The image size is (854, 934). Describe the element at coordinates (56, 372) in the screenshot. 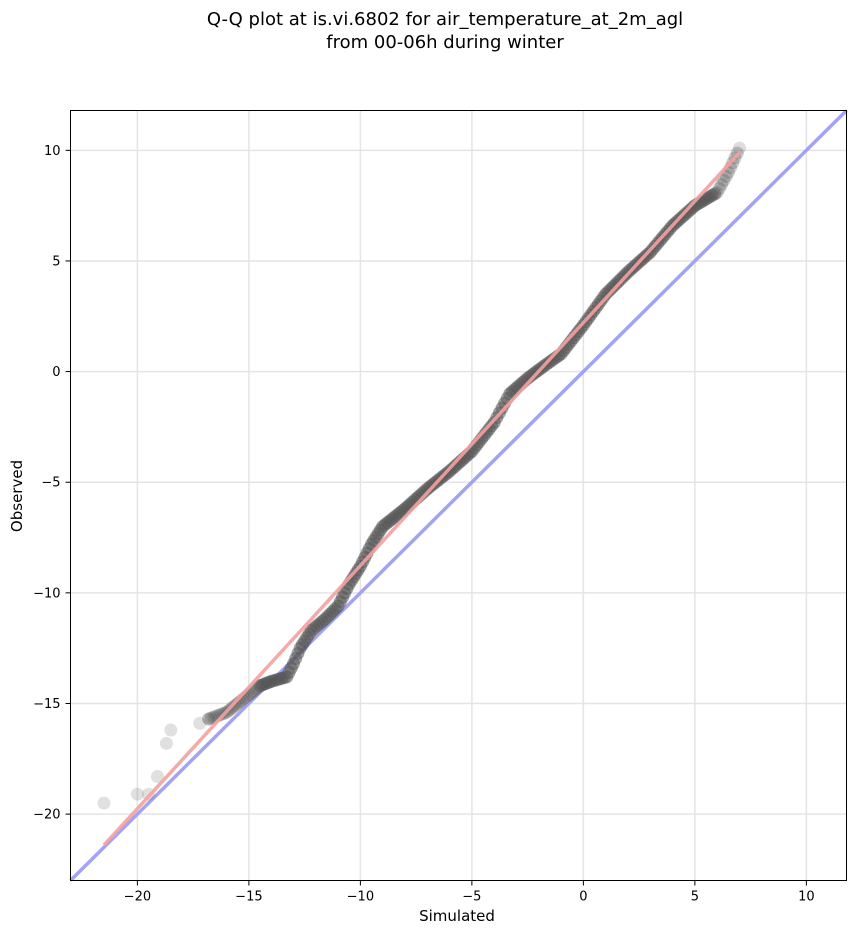

I see `y-tick-label: 0` at that location.